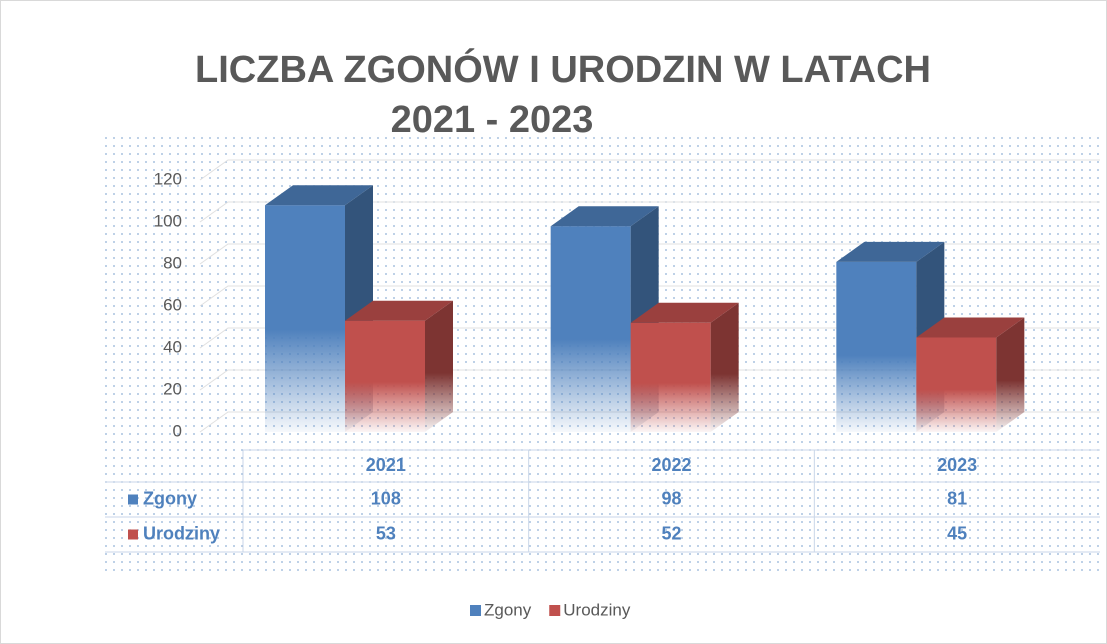 The width and height of the screenshot is (1107, 644). What do you see at coordinates (170, 498) in the screenshot?
I see `table-row-label: Zgony` at bounding box center [170, 498].